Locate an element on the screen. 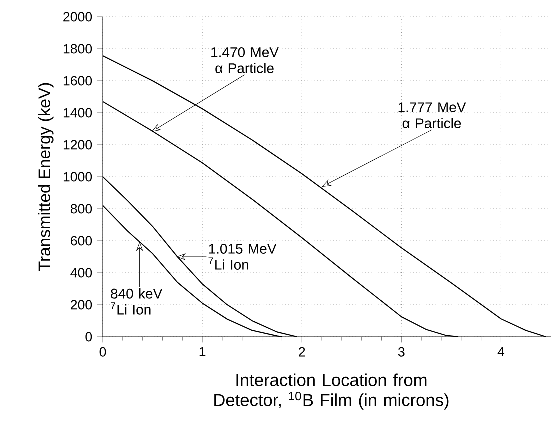  y-tick-label: 1600 is located at coordinates (78, 81).